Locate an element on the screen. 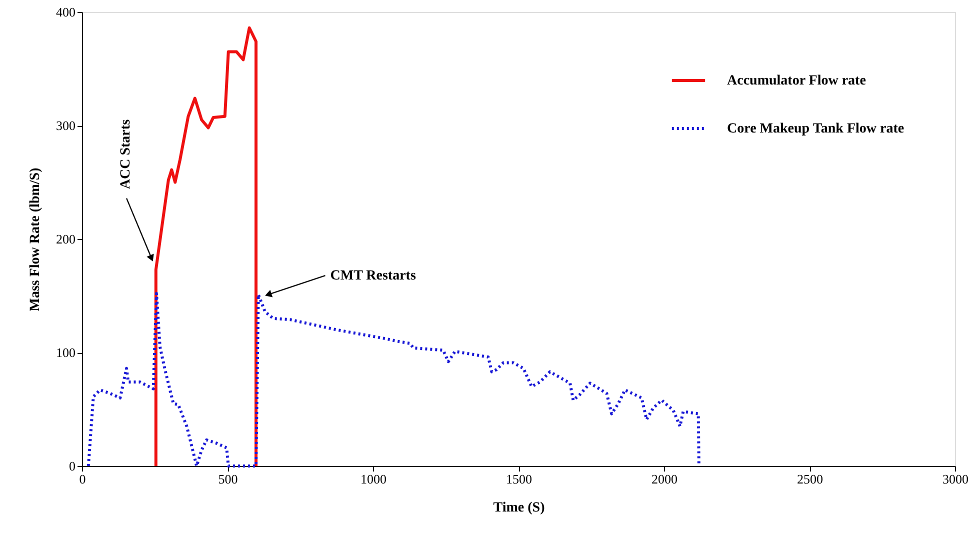 This screenshot has width=972, height=533. x-tick-label: 2500 is located at coordinates (810, 479).